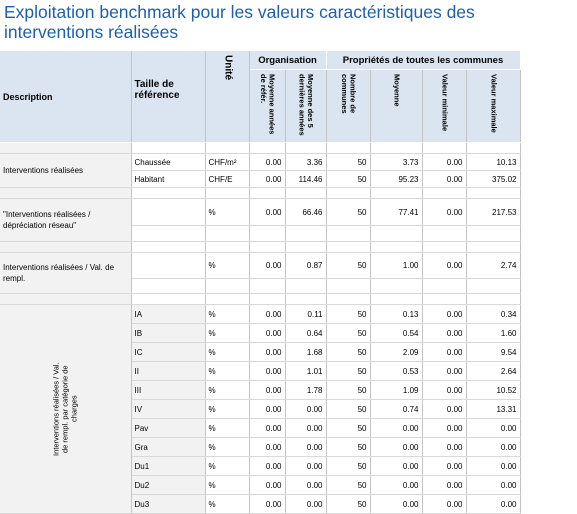 This screenshot has width=577, height=514. What do you see at coordinates (493, 333) in the screenshot?
I see `cell-max: 1.60` at bounding box center [493, 333].